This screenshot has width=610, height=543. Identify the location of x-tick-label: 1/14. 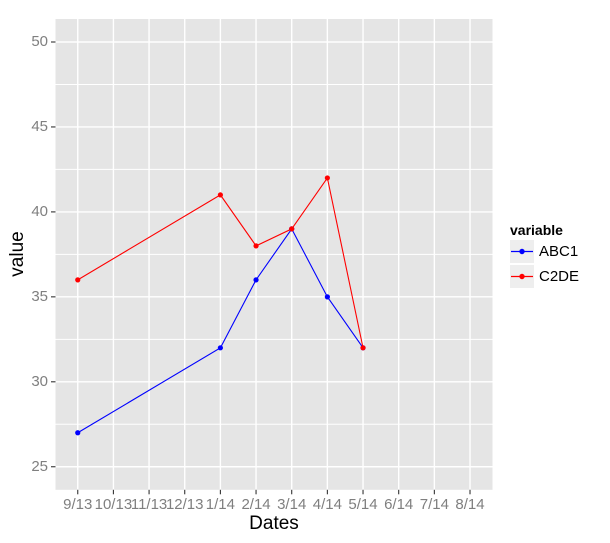
(220, 504).